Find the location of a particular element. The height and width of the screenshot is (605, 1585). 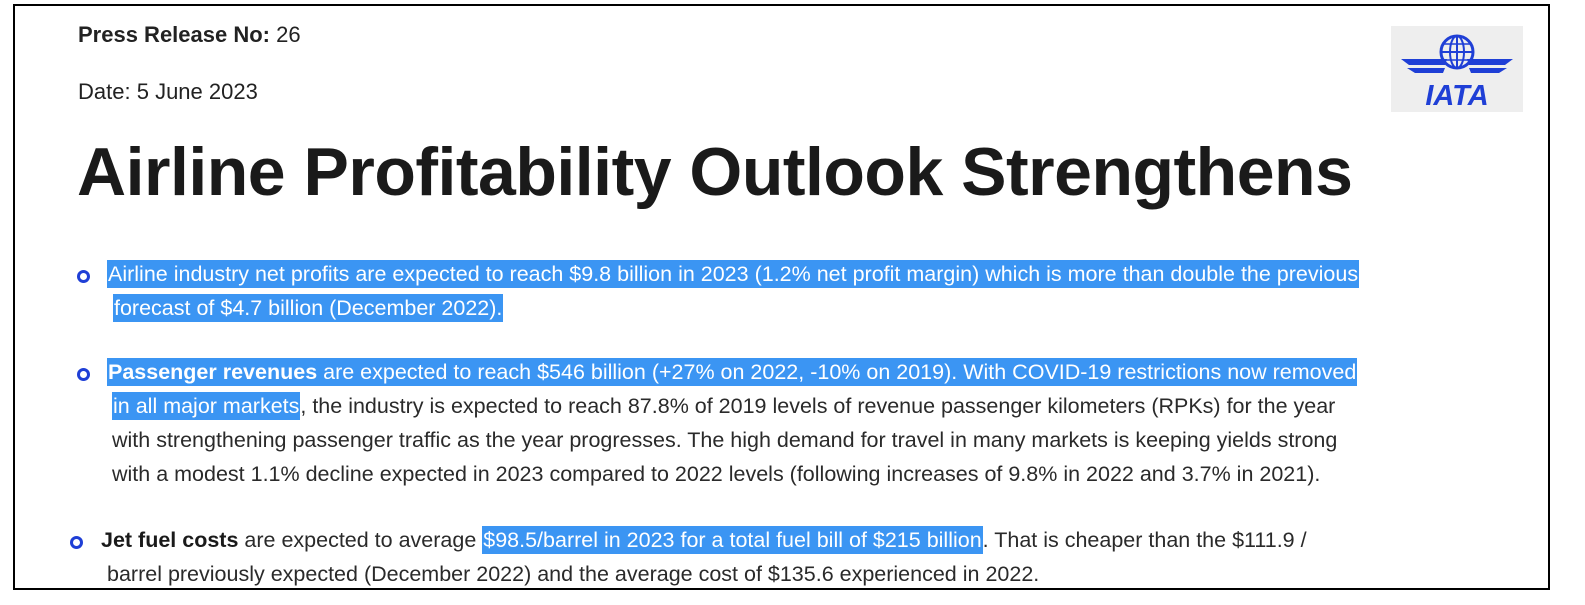

body-text: . That is cheaper than the $111.9 / is located at coordinates (1144, 540).